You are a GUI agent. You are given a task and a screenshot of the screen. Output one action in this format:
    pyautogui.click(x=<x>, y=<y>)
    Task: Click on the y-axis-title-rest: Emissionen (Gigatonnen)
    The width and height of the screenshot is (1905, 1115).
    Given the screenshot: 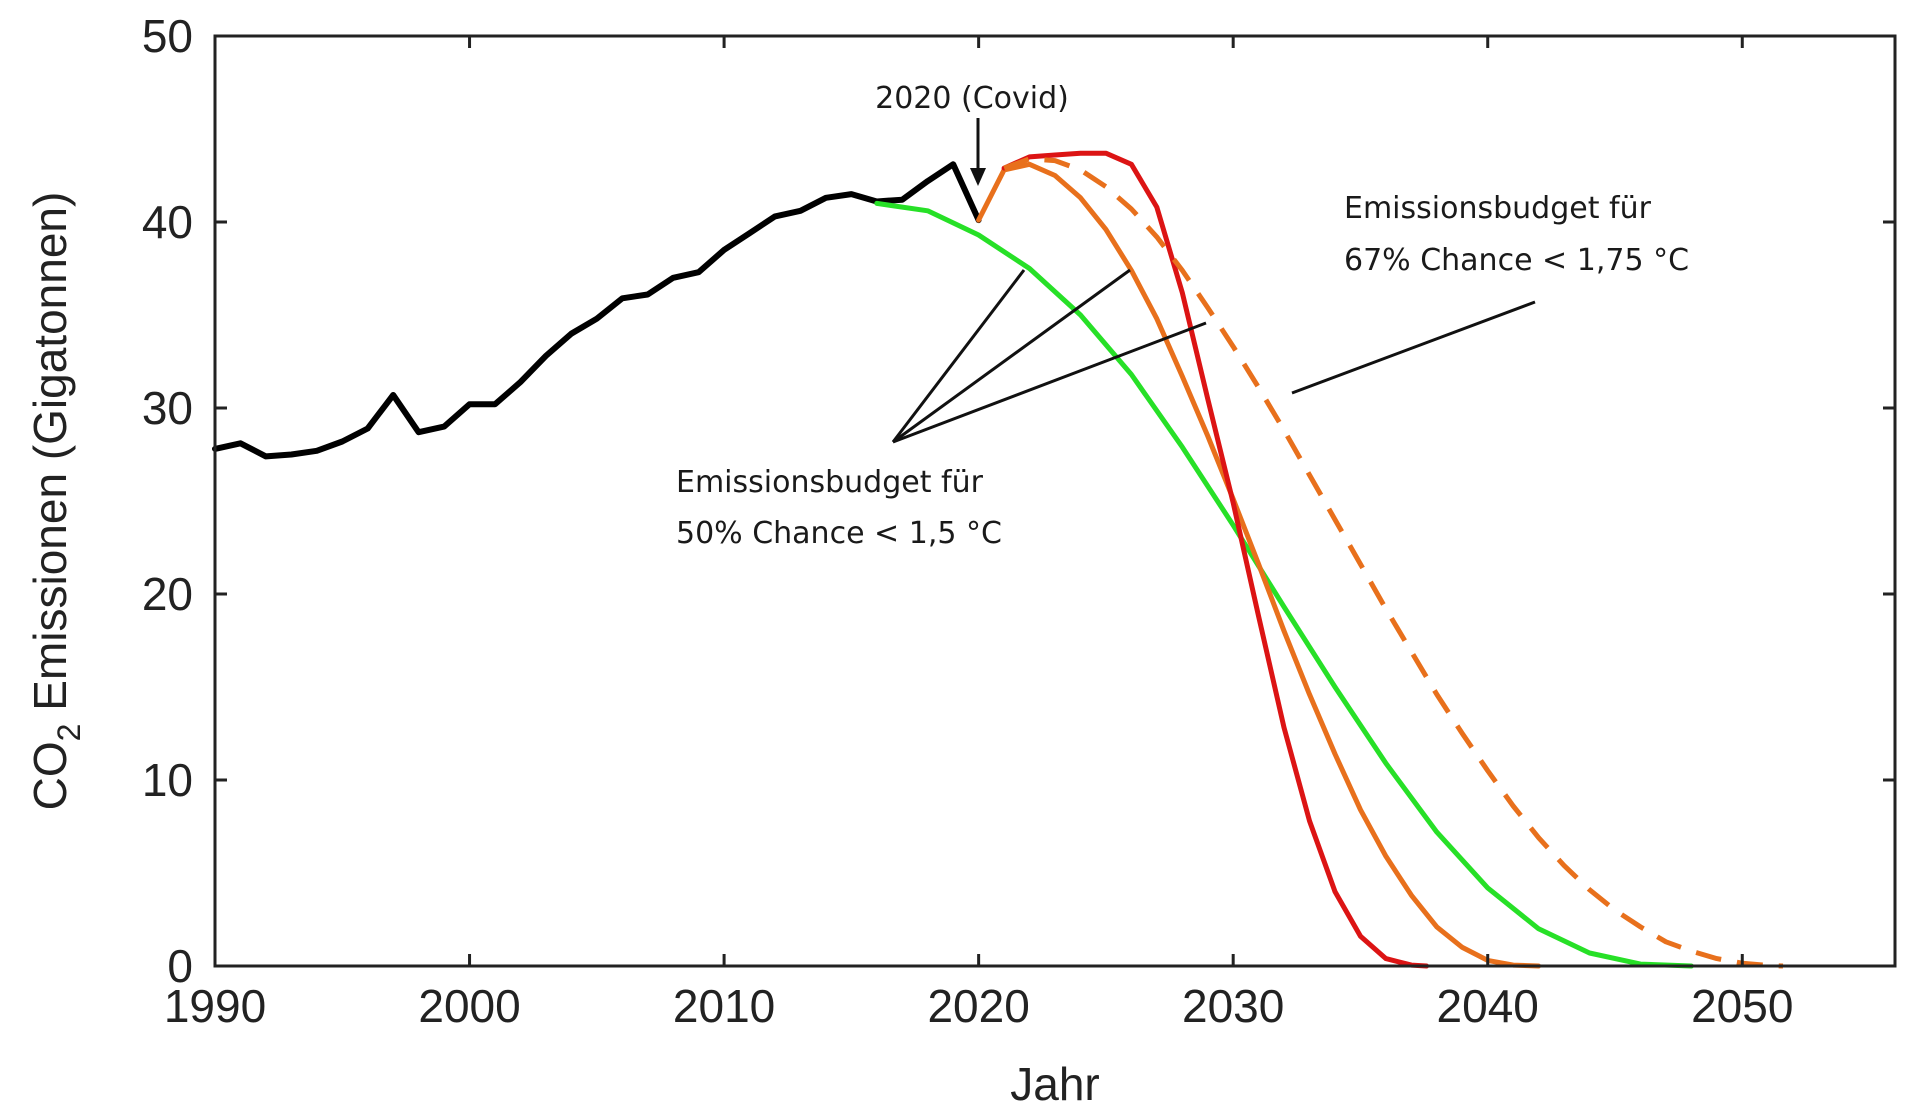 What is the action you would take?
    pyautogui.click(x=50, y=458)
    